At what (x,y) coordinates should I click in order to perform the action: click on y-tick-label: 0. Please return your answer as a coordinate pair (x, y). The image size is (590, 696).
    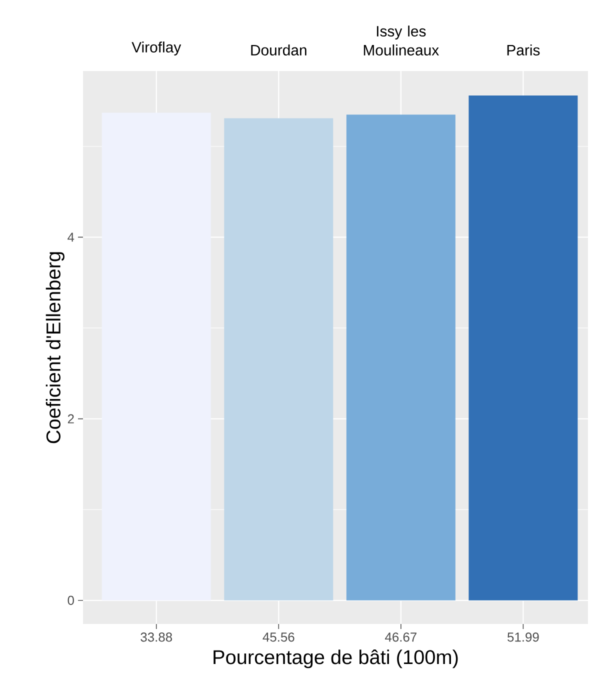
    Looking at the image, I should click on (71, 600).